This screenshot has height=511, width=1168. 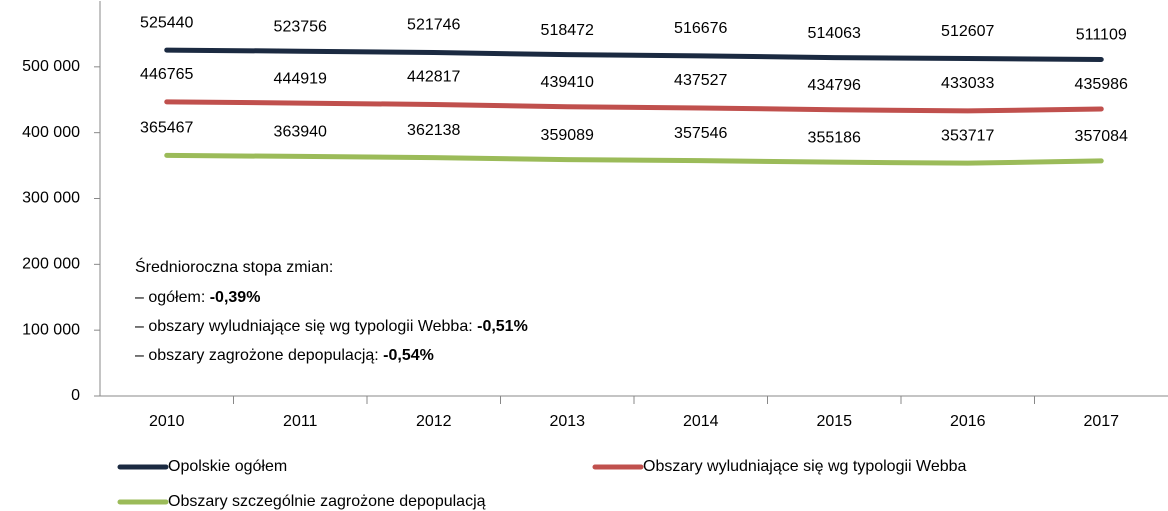 What do you see at coordinates (968, 421) in the screenshot?
I see `x-tick-label: 2016` at bounding box center [968, 421].